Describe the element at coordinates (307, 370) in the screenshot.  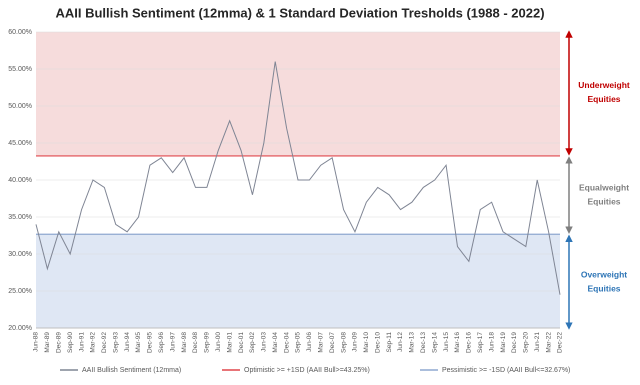
I see `legend-label: Optimistic >= +1SD (AAII Bull>=43.25%)` at that location.